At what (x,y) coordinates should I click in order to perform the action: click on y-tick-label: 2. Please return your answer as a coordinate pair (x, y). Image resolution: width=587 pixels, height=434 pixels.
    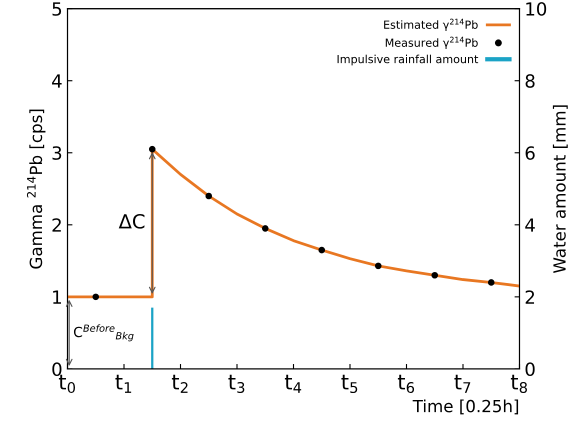
    Looking at the image, I should click on (56, 225).